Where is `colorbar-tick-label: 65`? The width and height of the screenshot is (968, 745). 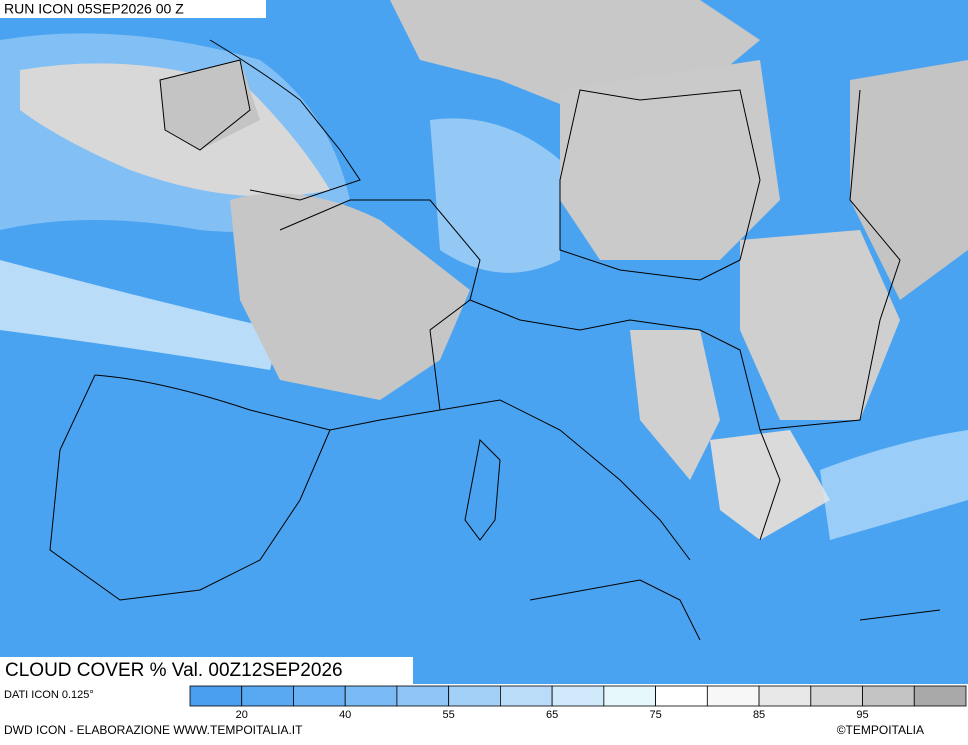
colorbar-tick-label: 65 is located at coordinates (552, 715).